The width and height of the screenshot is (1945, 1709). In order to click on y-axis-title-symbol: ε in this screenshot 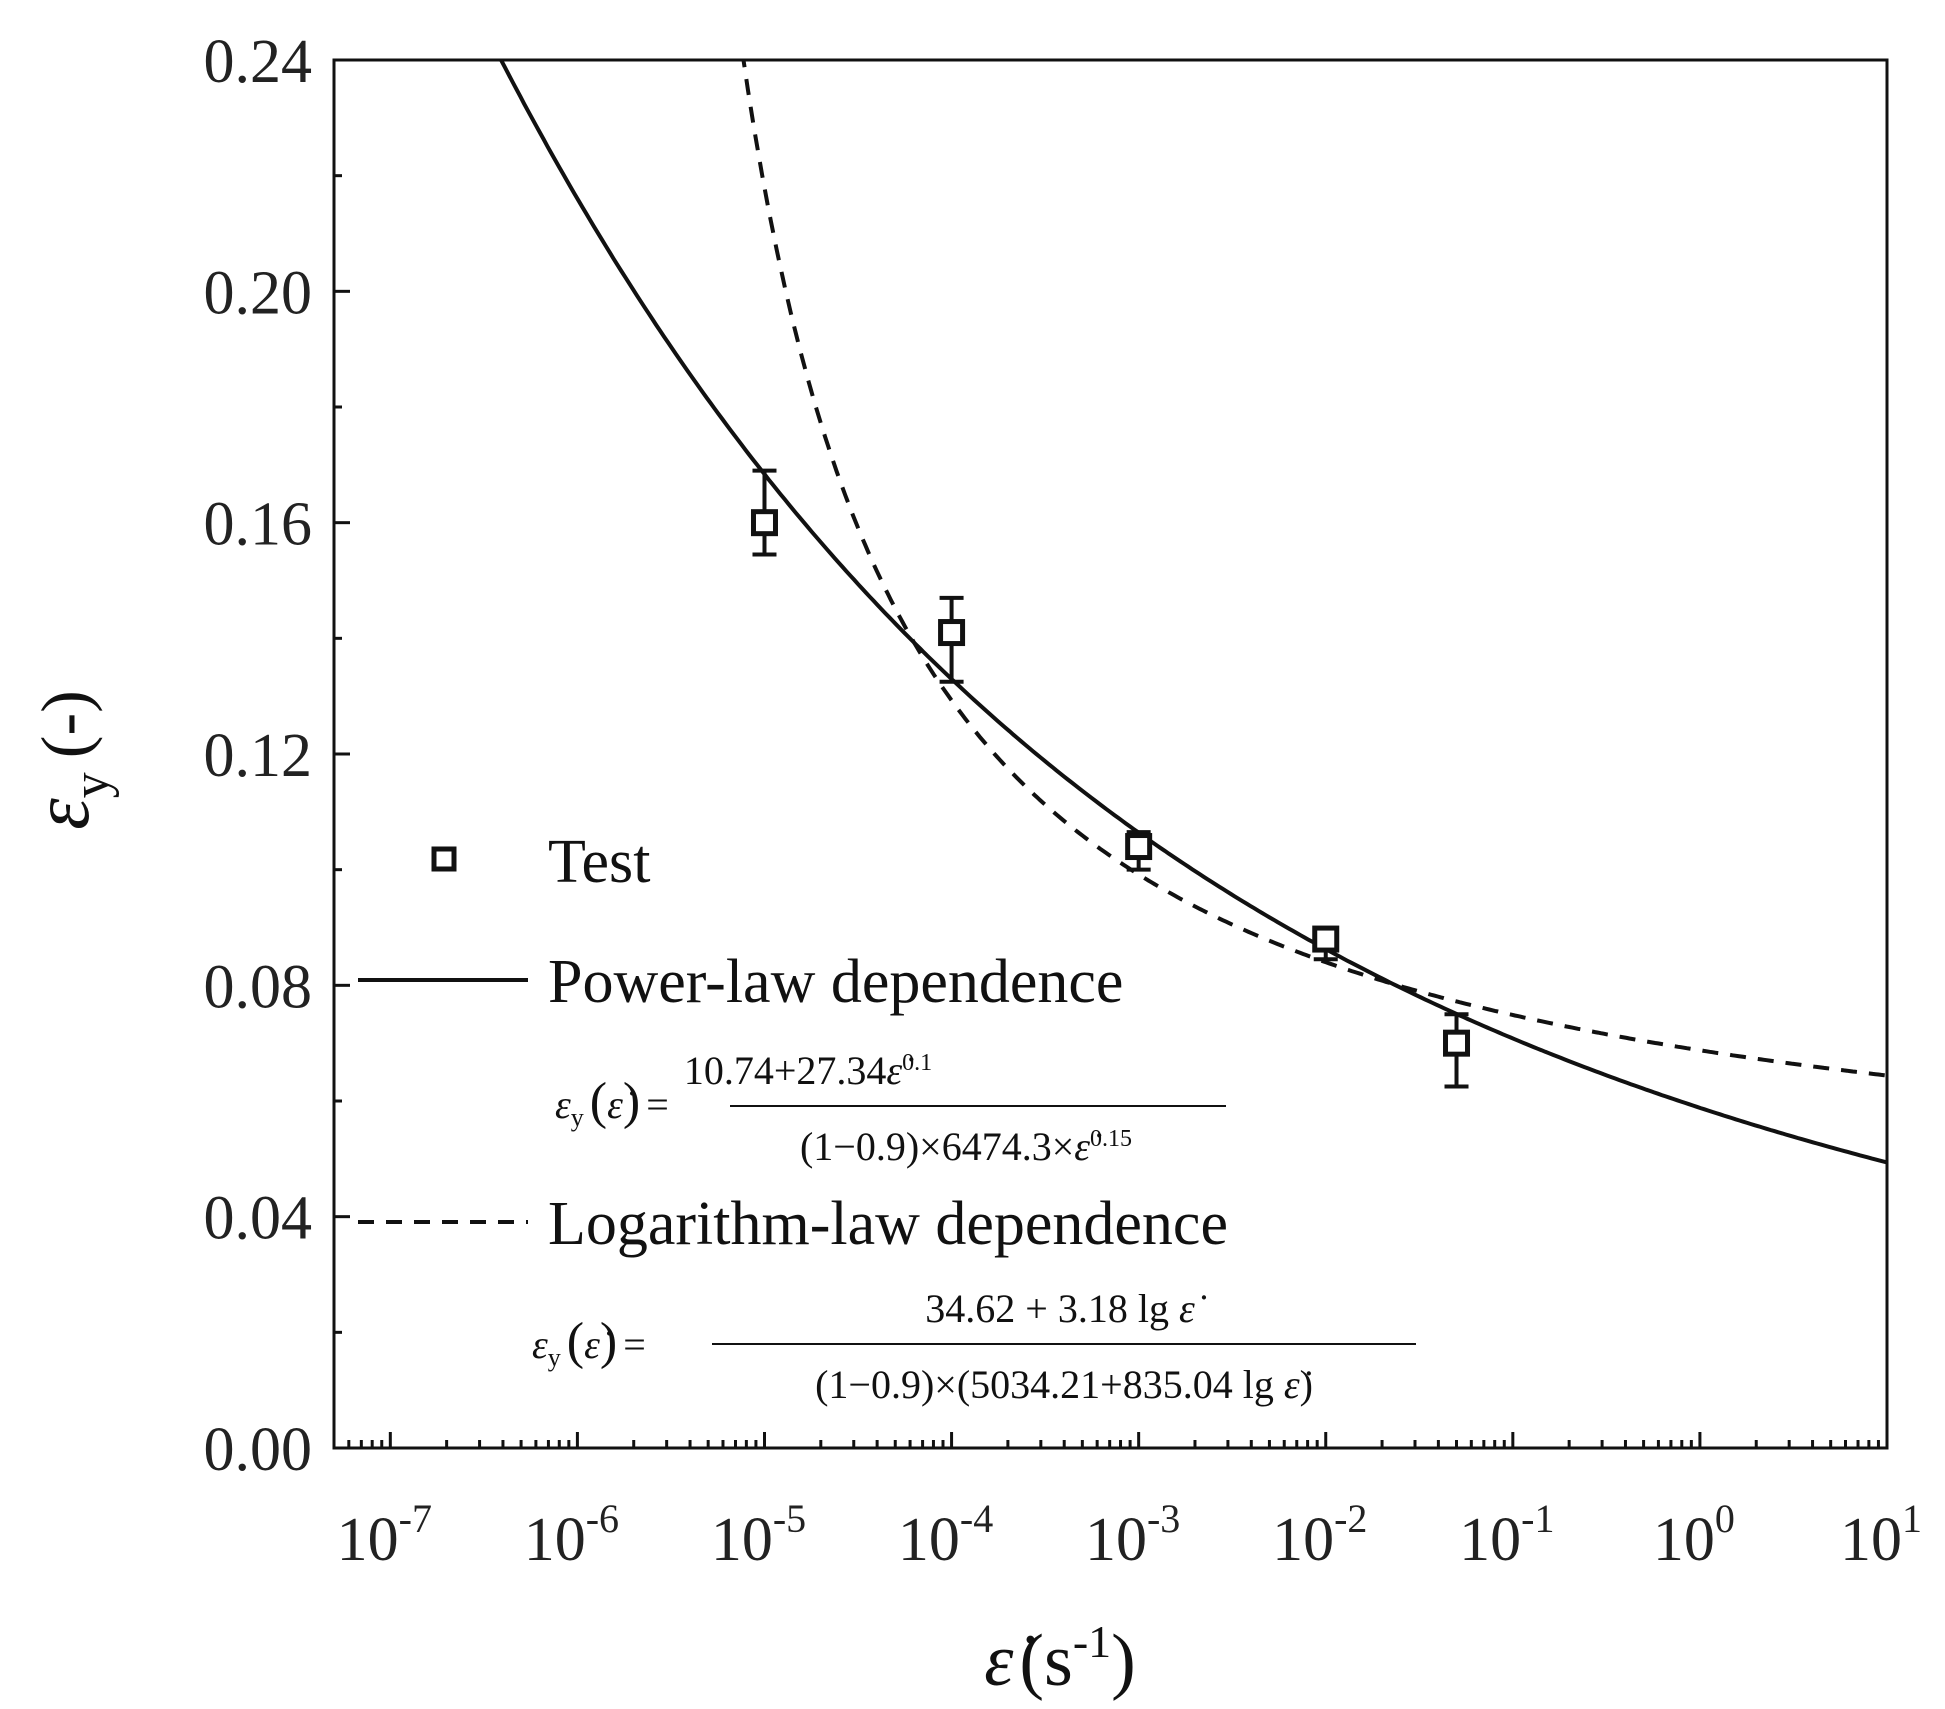, I will do `click(62, 814)`.